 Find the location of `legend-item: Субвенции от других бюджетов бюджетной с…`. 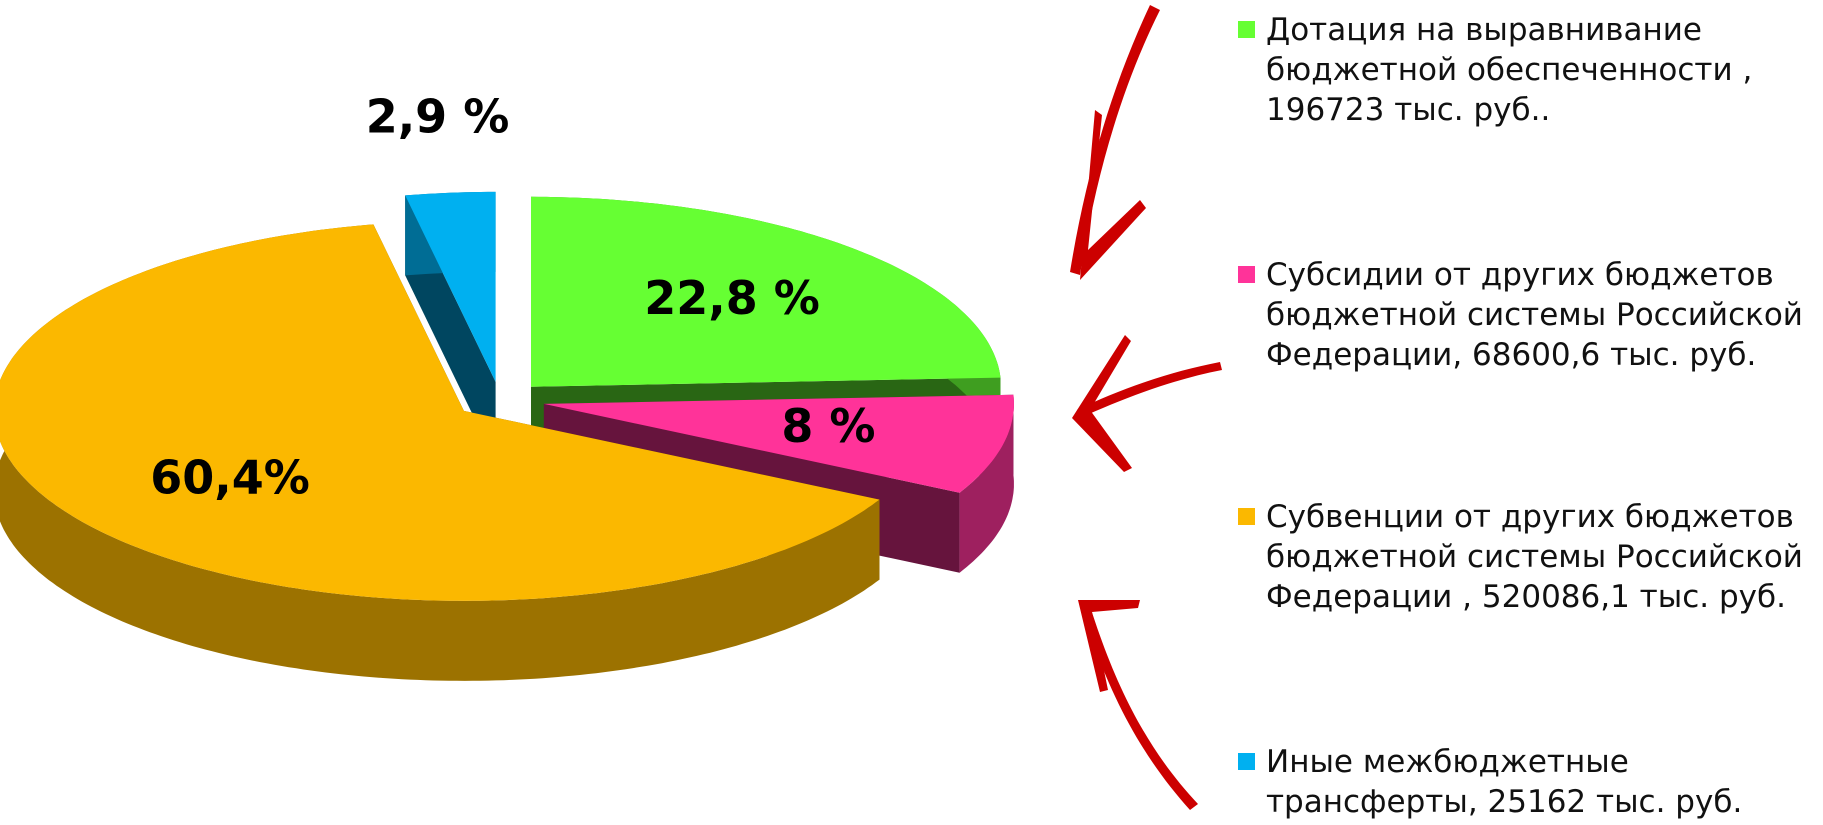

legend-item: Субвенции от других бюджетов бюджетной с… is located at coordinates (1528, 557).